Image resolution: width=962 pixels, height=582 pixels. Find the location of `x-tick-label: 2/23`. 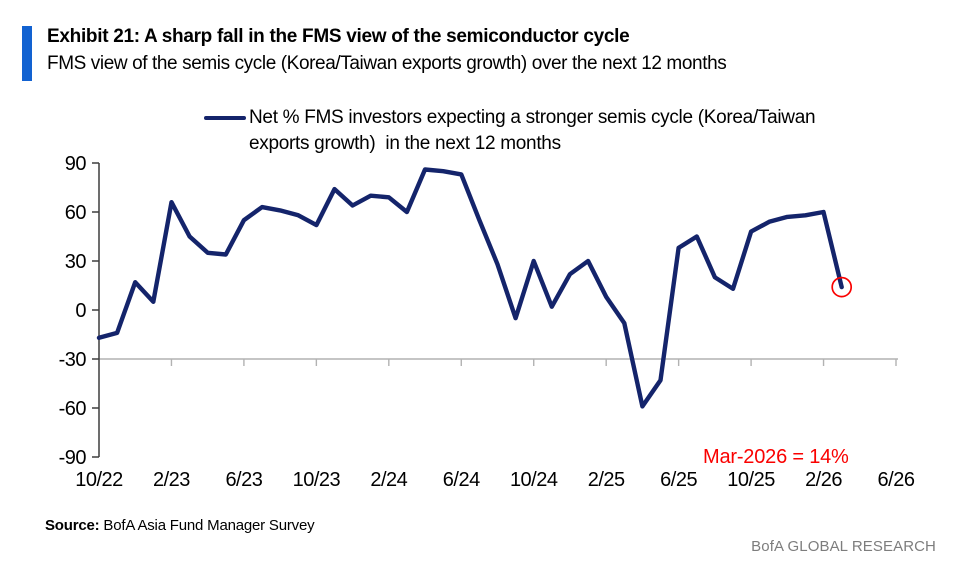

x-tick-label: 2/23 is located at coordinates (171, 480).